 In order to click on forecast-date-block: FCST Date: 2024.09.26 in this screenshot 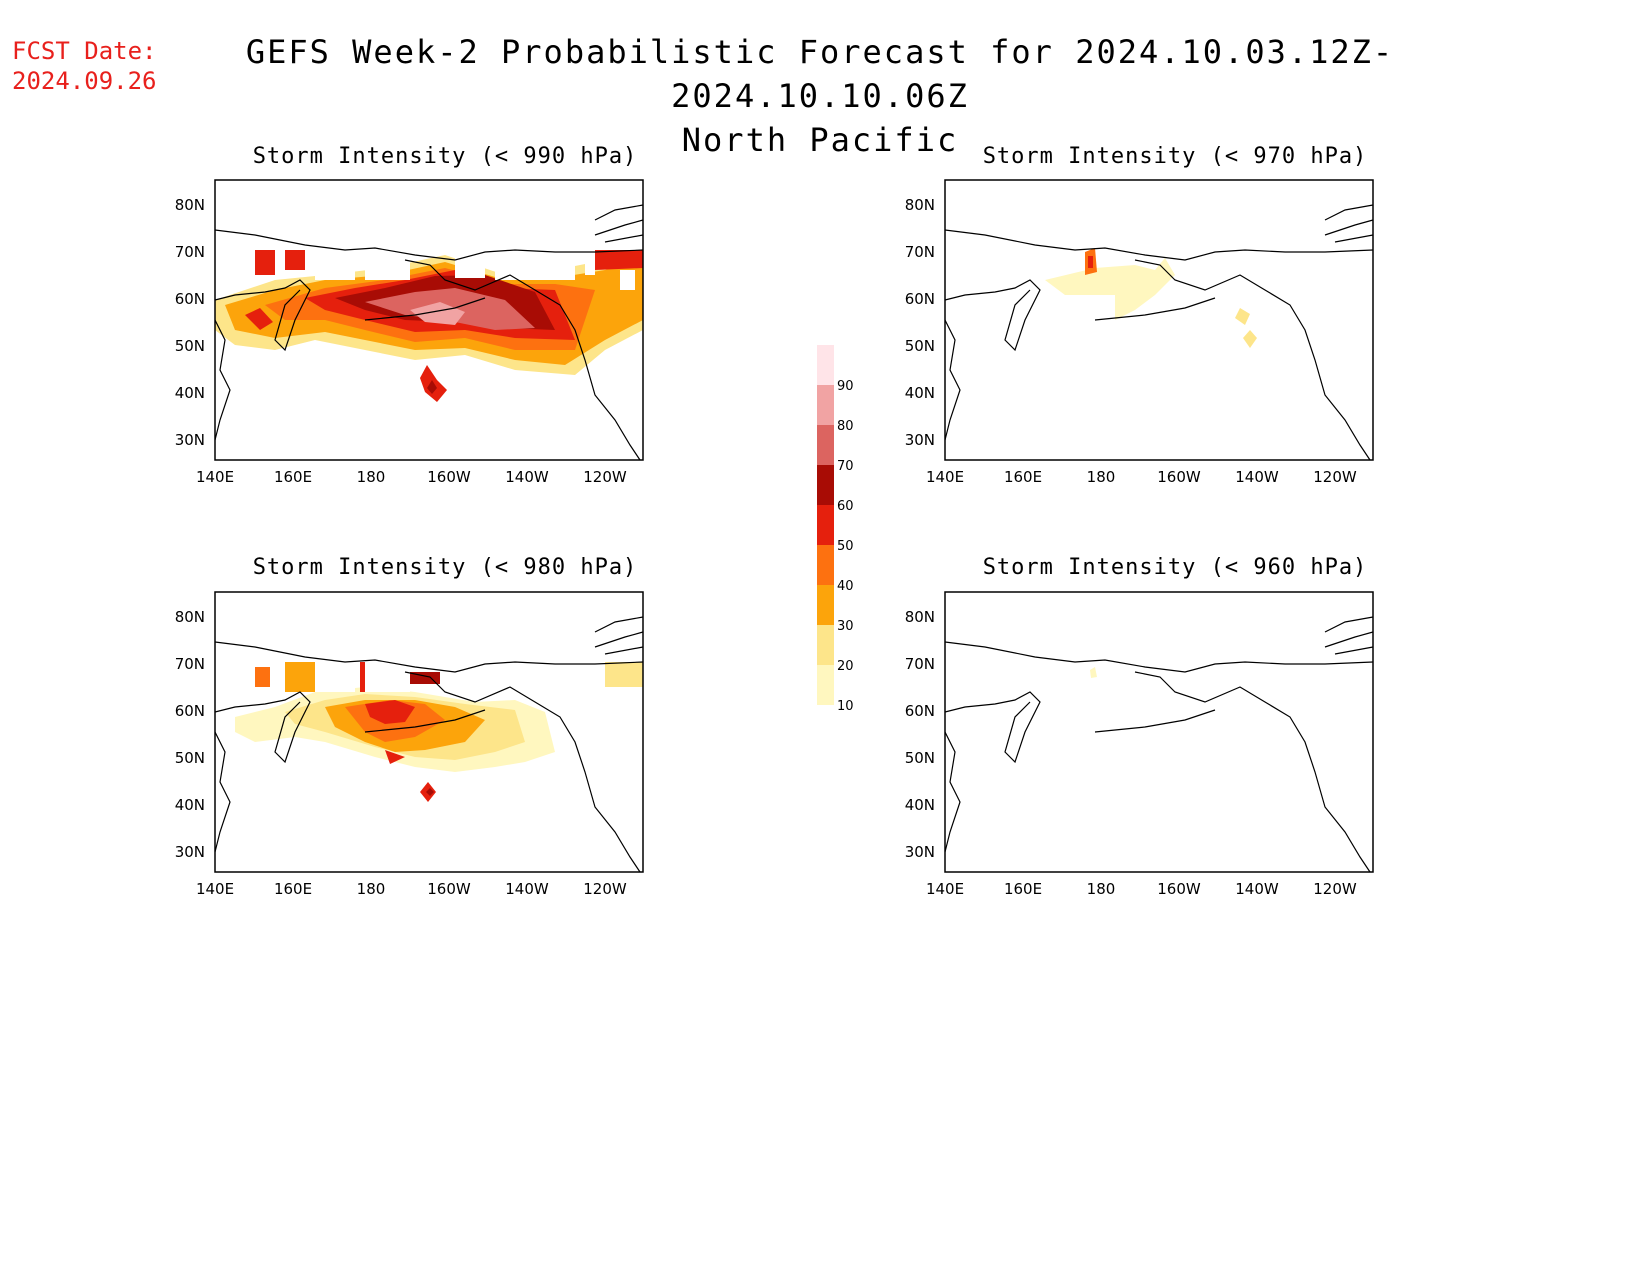, I will do `click(84, 66)`.